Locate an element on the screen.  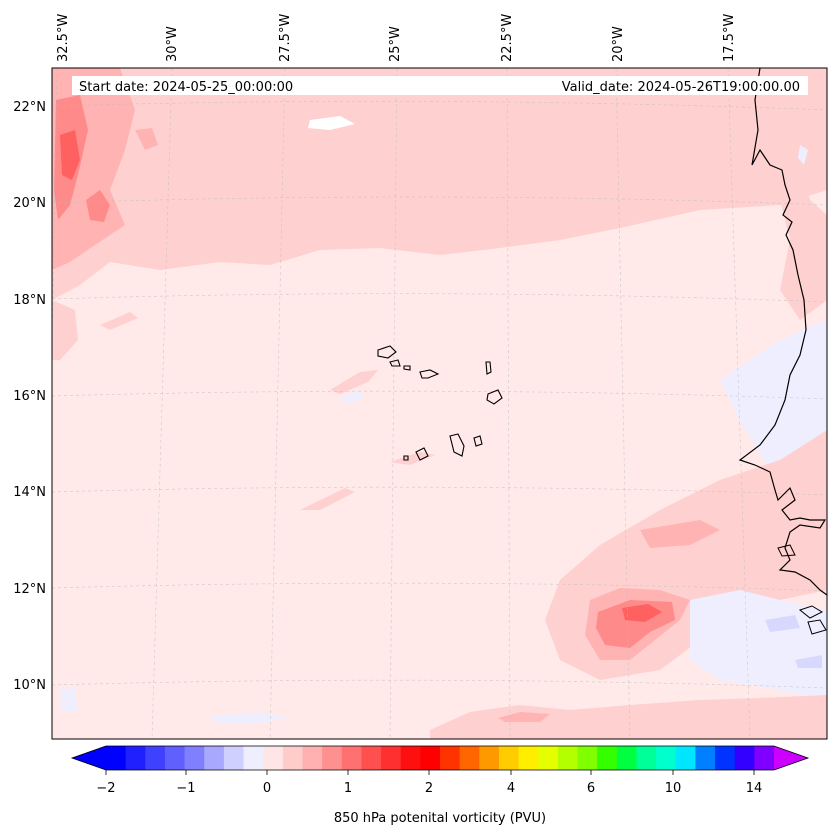
pv-contour-blue-se3 is located at coordinates (808, 661).